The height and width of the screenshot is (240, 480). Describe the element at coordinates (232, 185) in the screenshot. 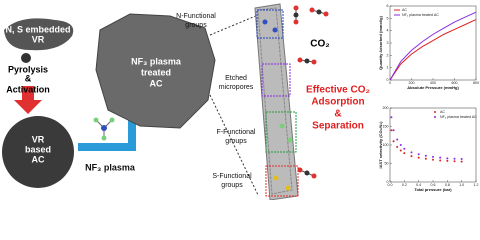

I see `s-groups-label: groups` at that location.